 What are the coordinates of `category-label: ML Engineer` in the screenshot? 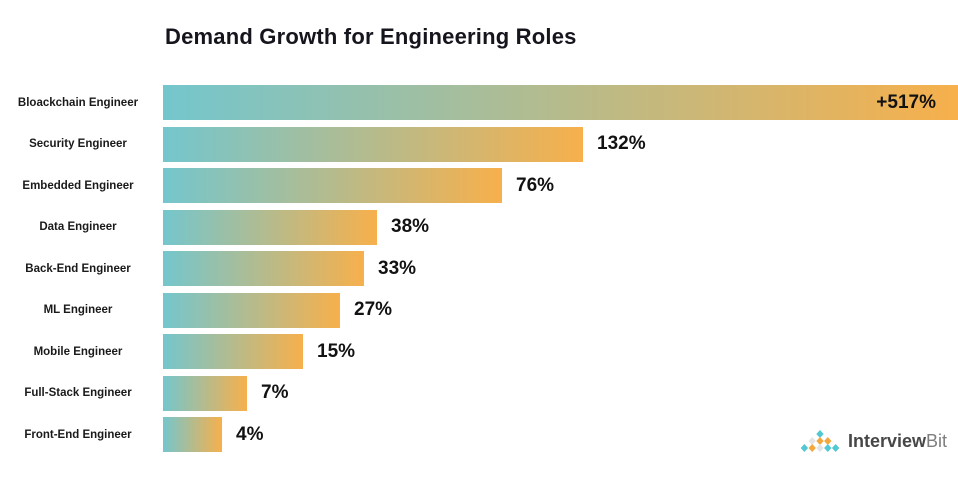 It's located at (78, 310).